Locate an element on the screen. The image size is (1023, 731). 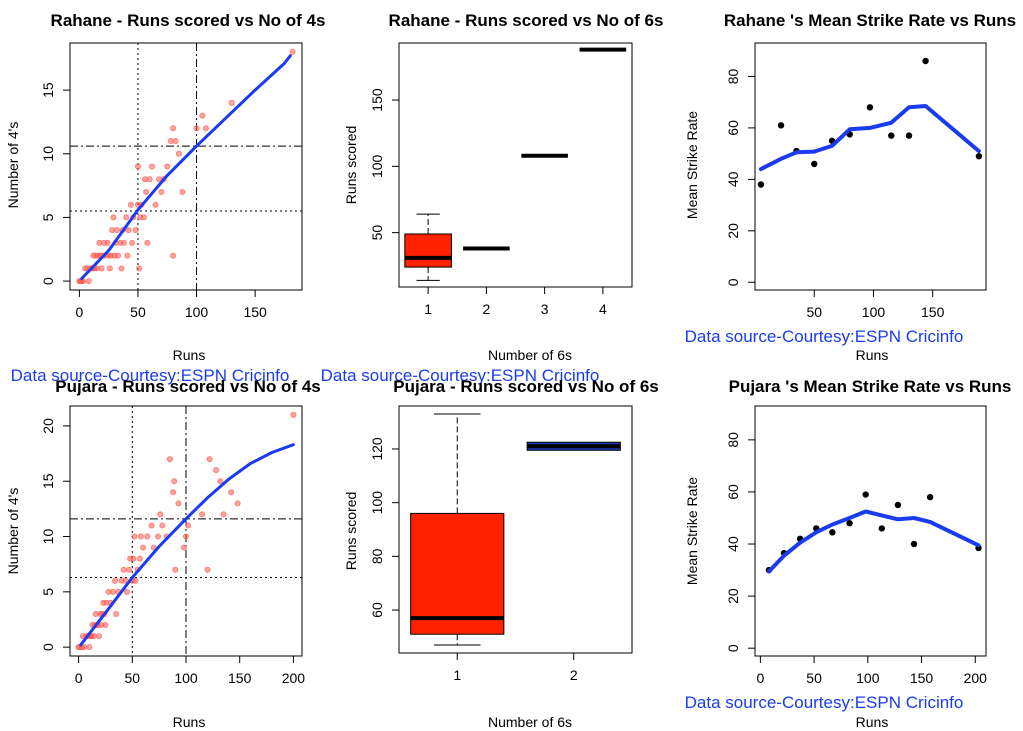
chart-4-x-tick-label: 50 is located at coordinates (133, 678).